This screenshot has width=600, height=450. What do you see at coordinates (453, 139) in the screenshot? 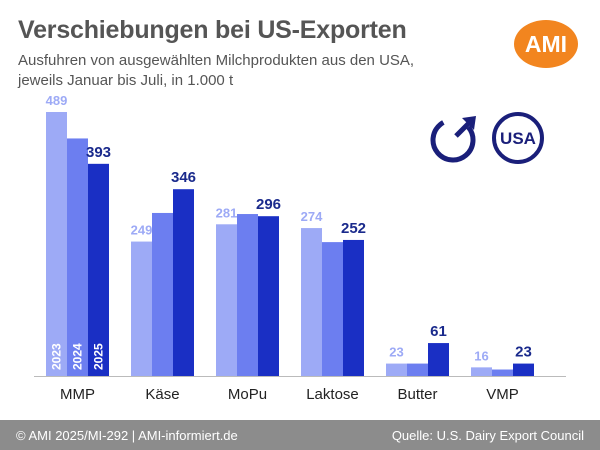
I see `trend-up-arrow-icon` at bounding box center [453, 139].